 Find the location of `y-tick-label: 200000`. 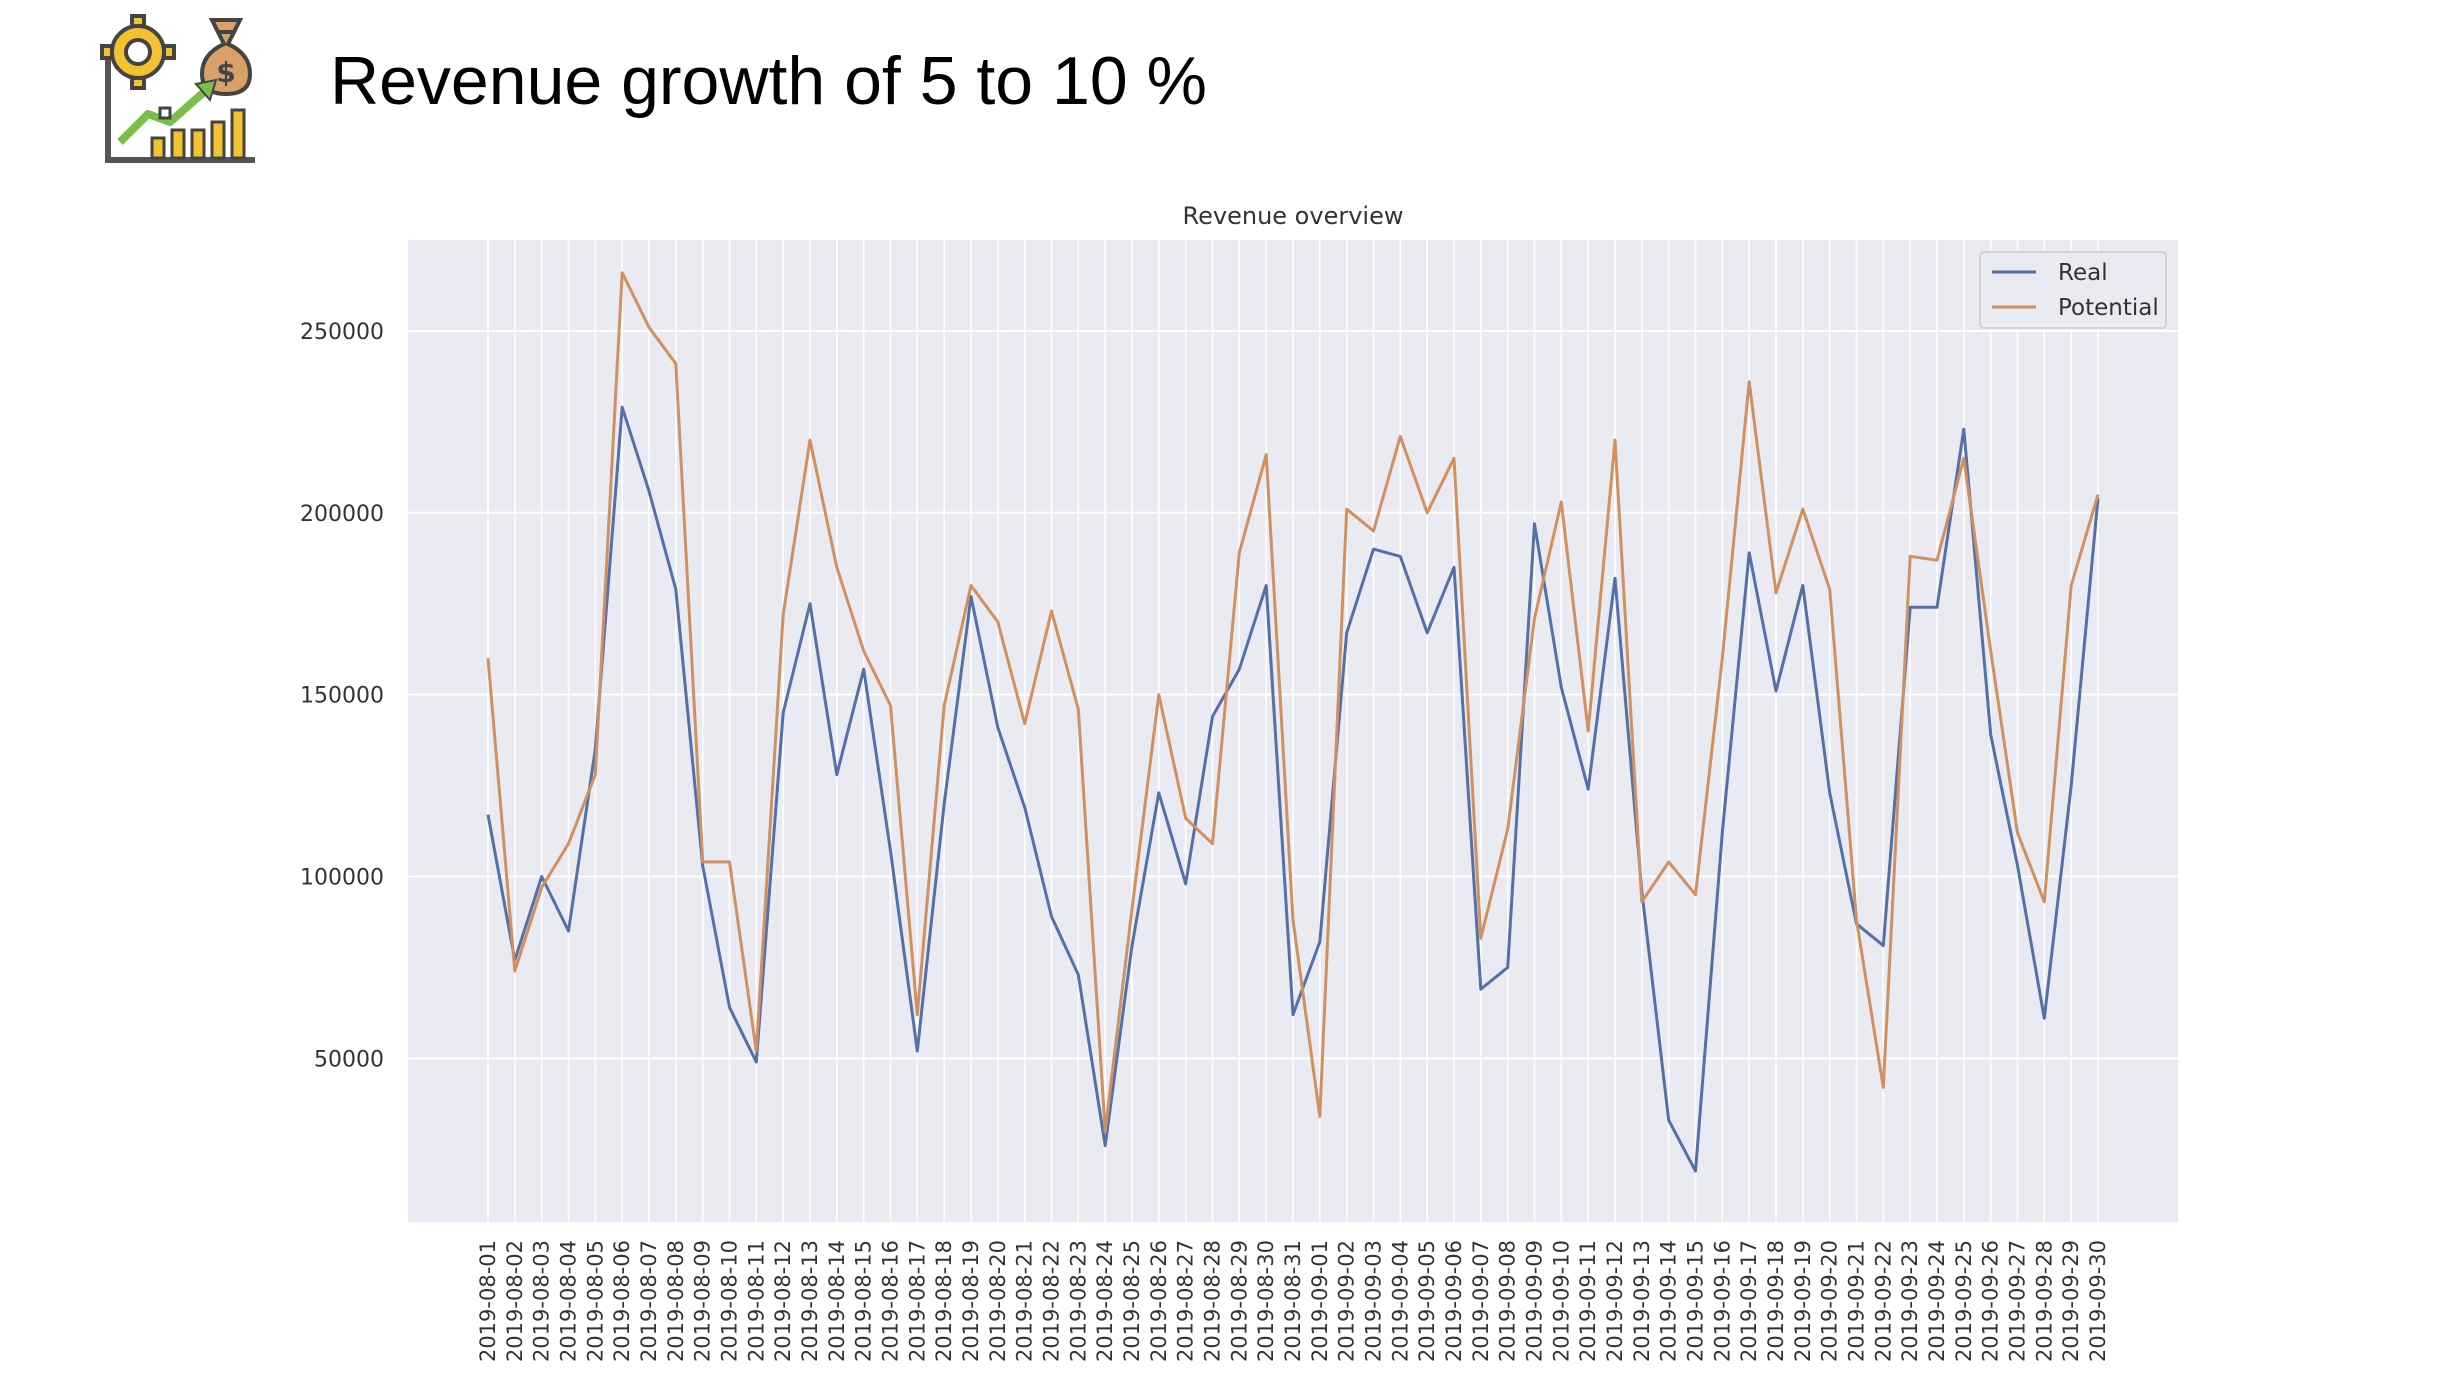

y-tick-label: 200000 is located at coordinates (342, 514).